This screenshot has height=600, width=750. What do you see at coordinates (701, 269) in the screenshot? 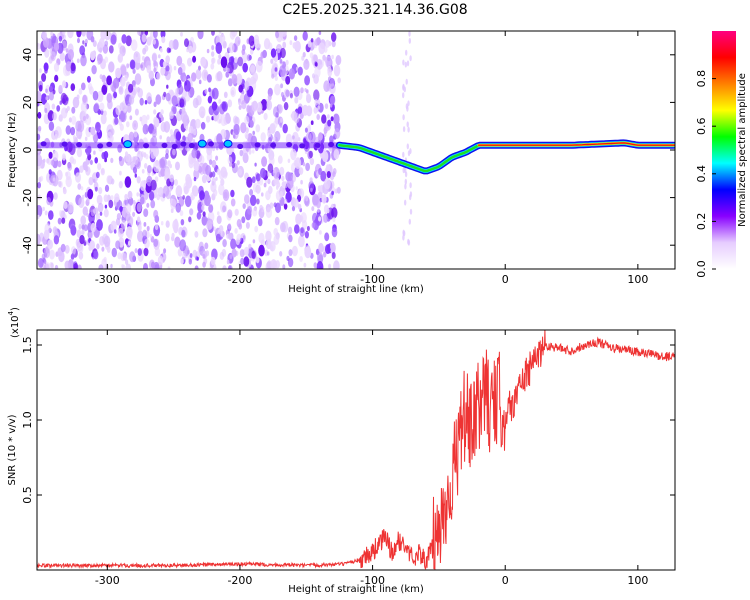
I see `colorbar-tick-label: 0.0` at bounding box center [701, 269].